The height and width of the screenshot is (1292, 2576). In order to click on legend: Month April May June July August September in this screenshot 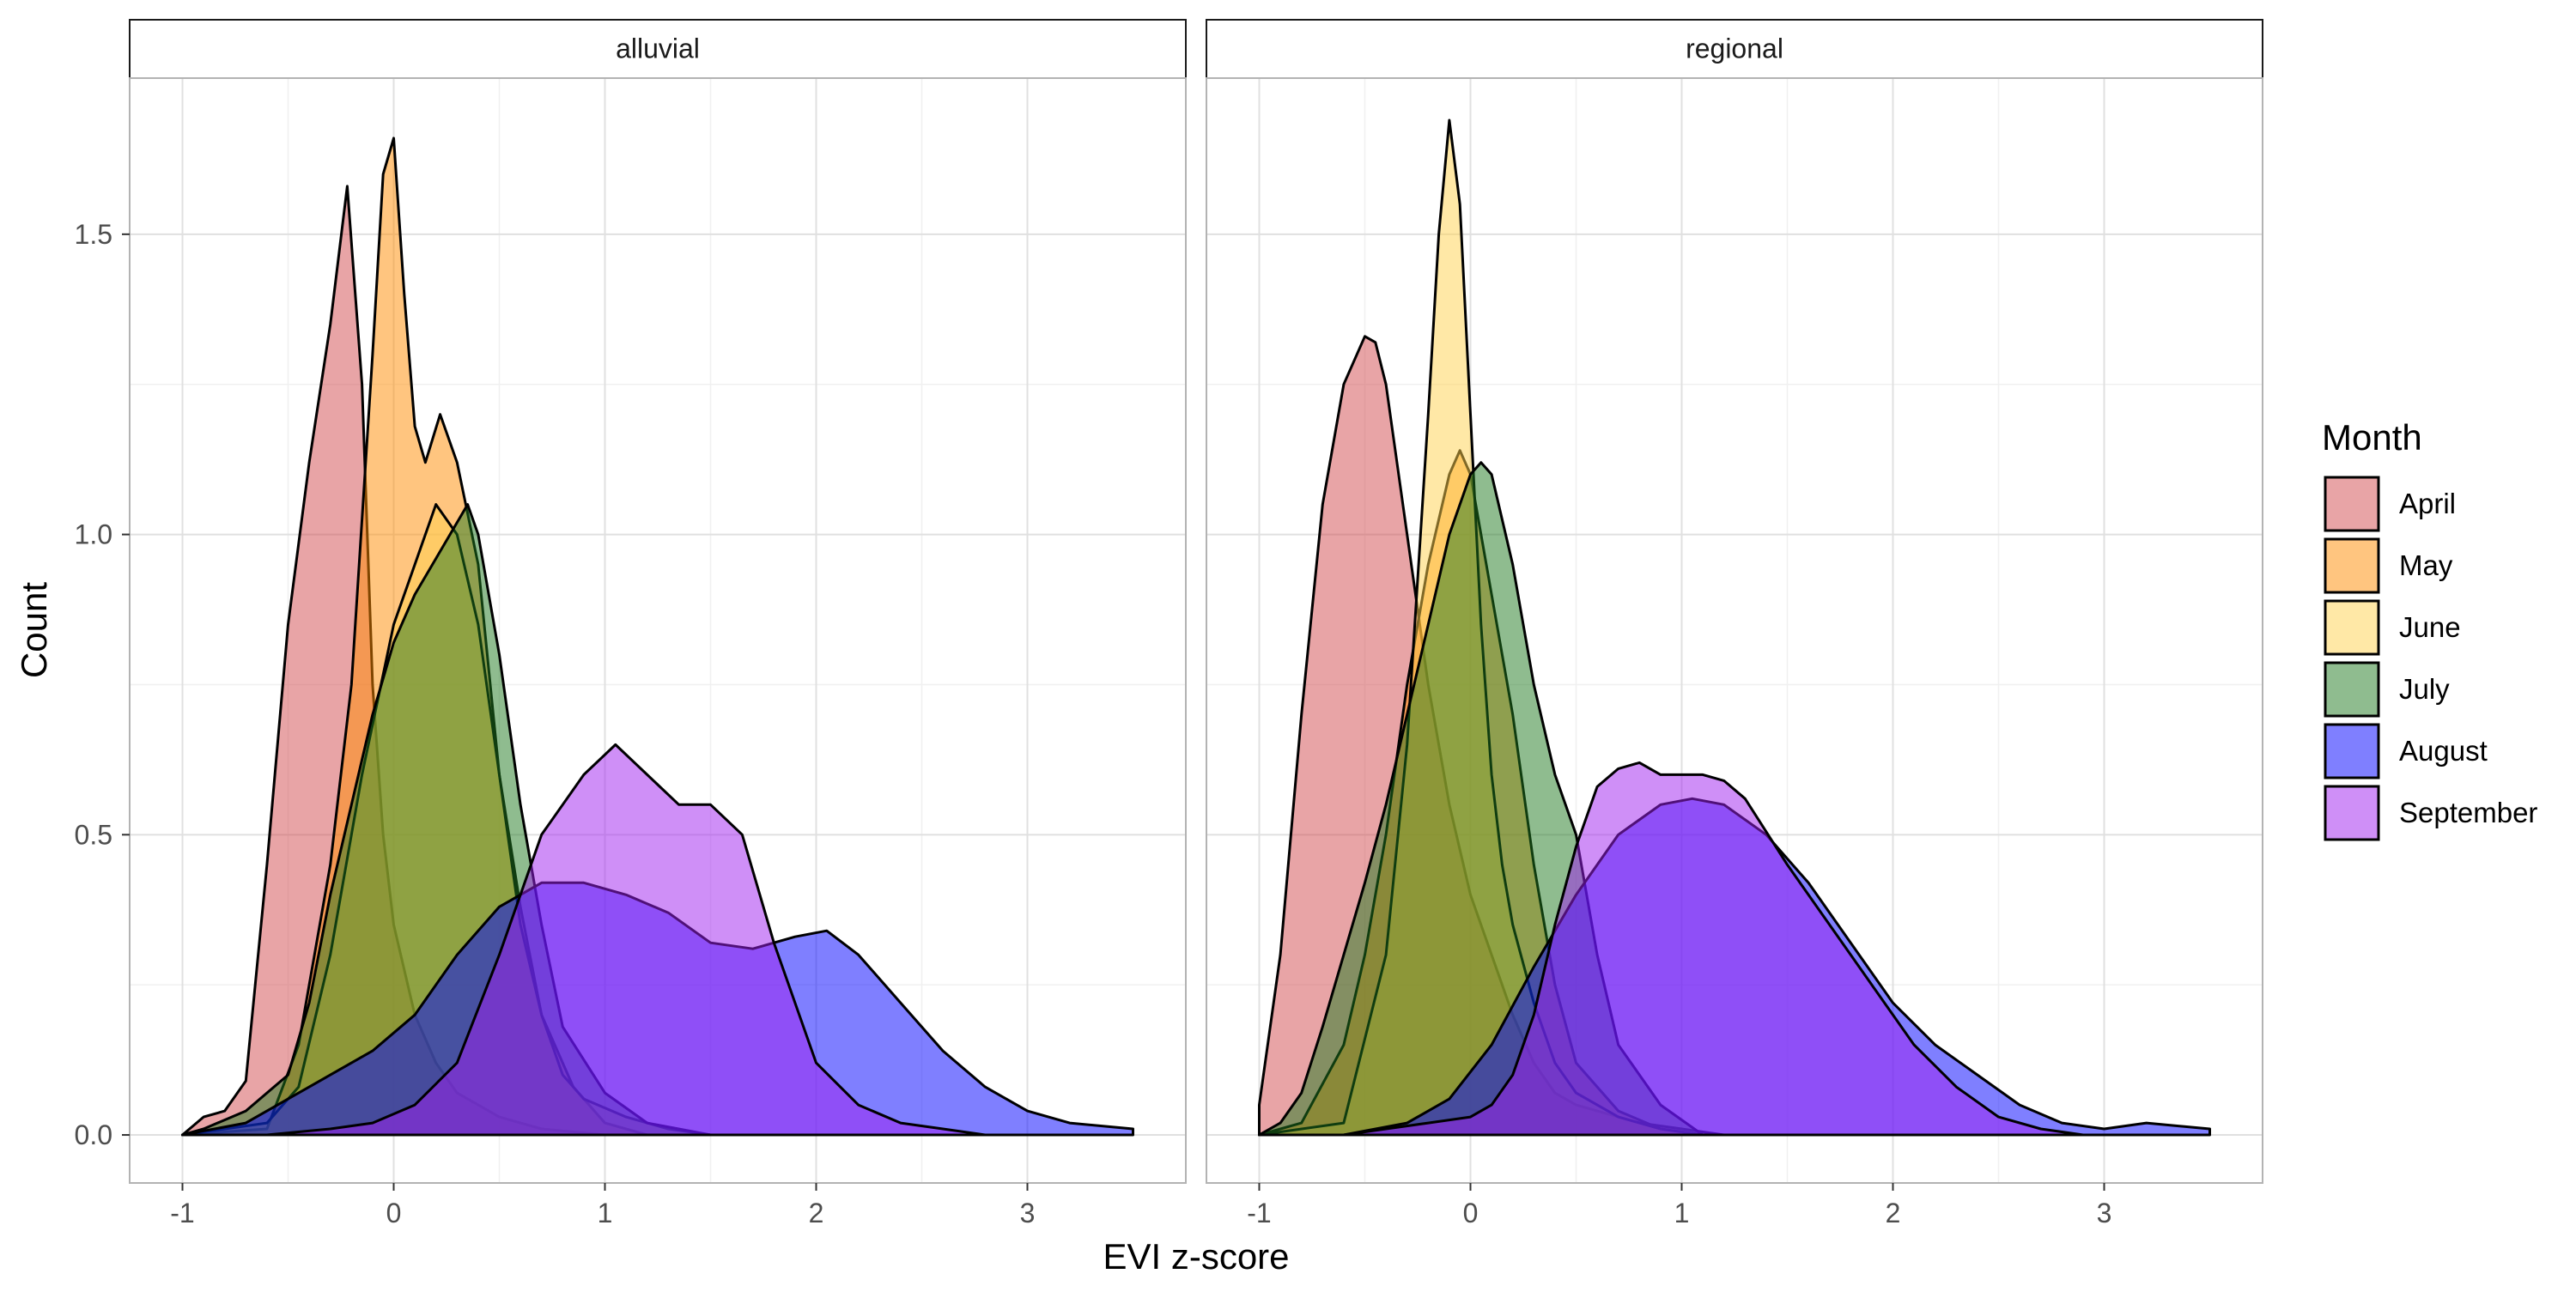, I will do `click(2429, 629)`.